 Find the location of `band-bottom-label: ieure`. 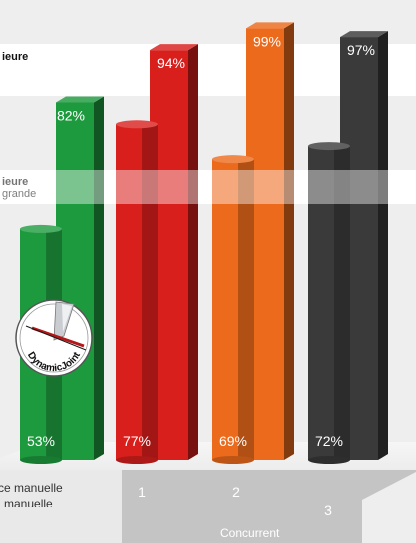

band-bottom-label: ieure is located at coordinates (15, 182).